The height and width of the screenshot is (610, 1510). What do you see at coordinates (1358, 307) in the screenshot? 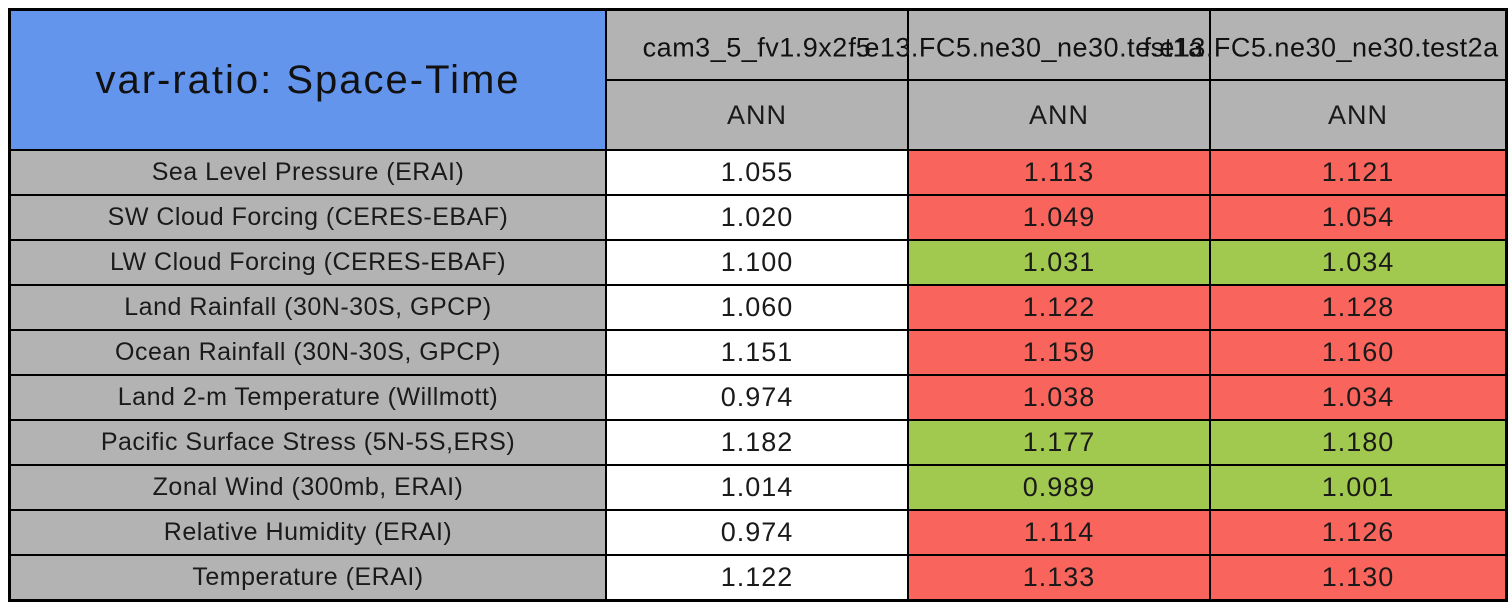
I see `value-cell: 1.128` at bounding box center [1358, 307].